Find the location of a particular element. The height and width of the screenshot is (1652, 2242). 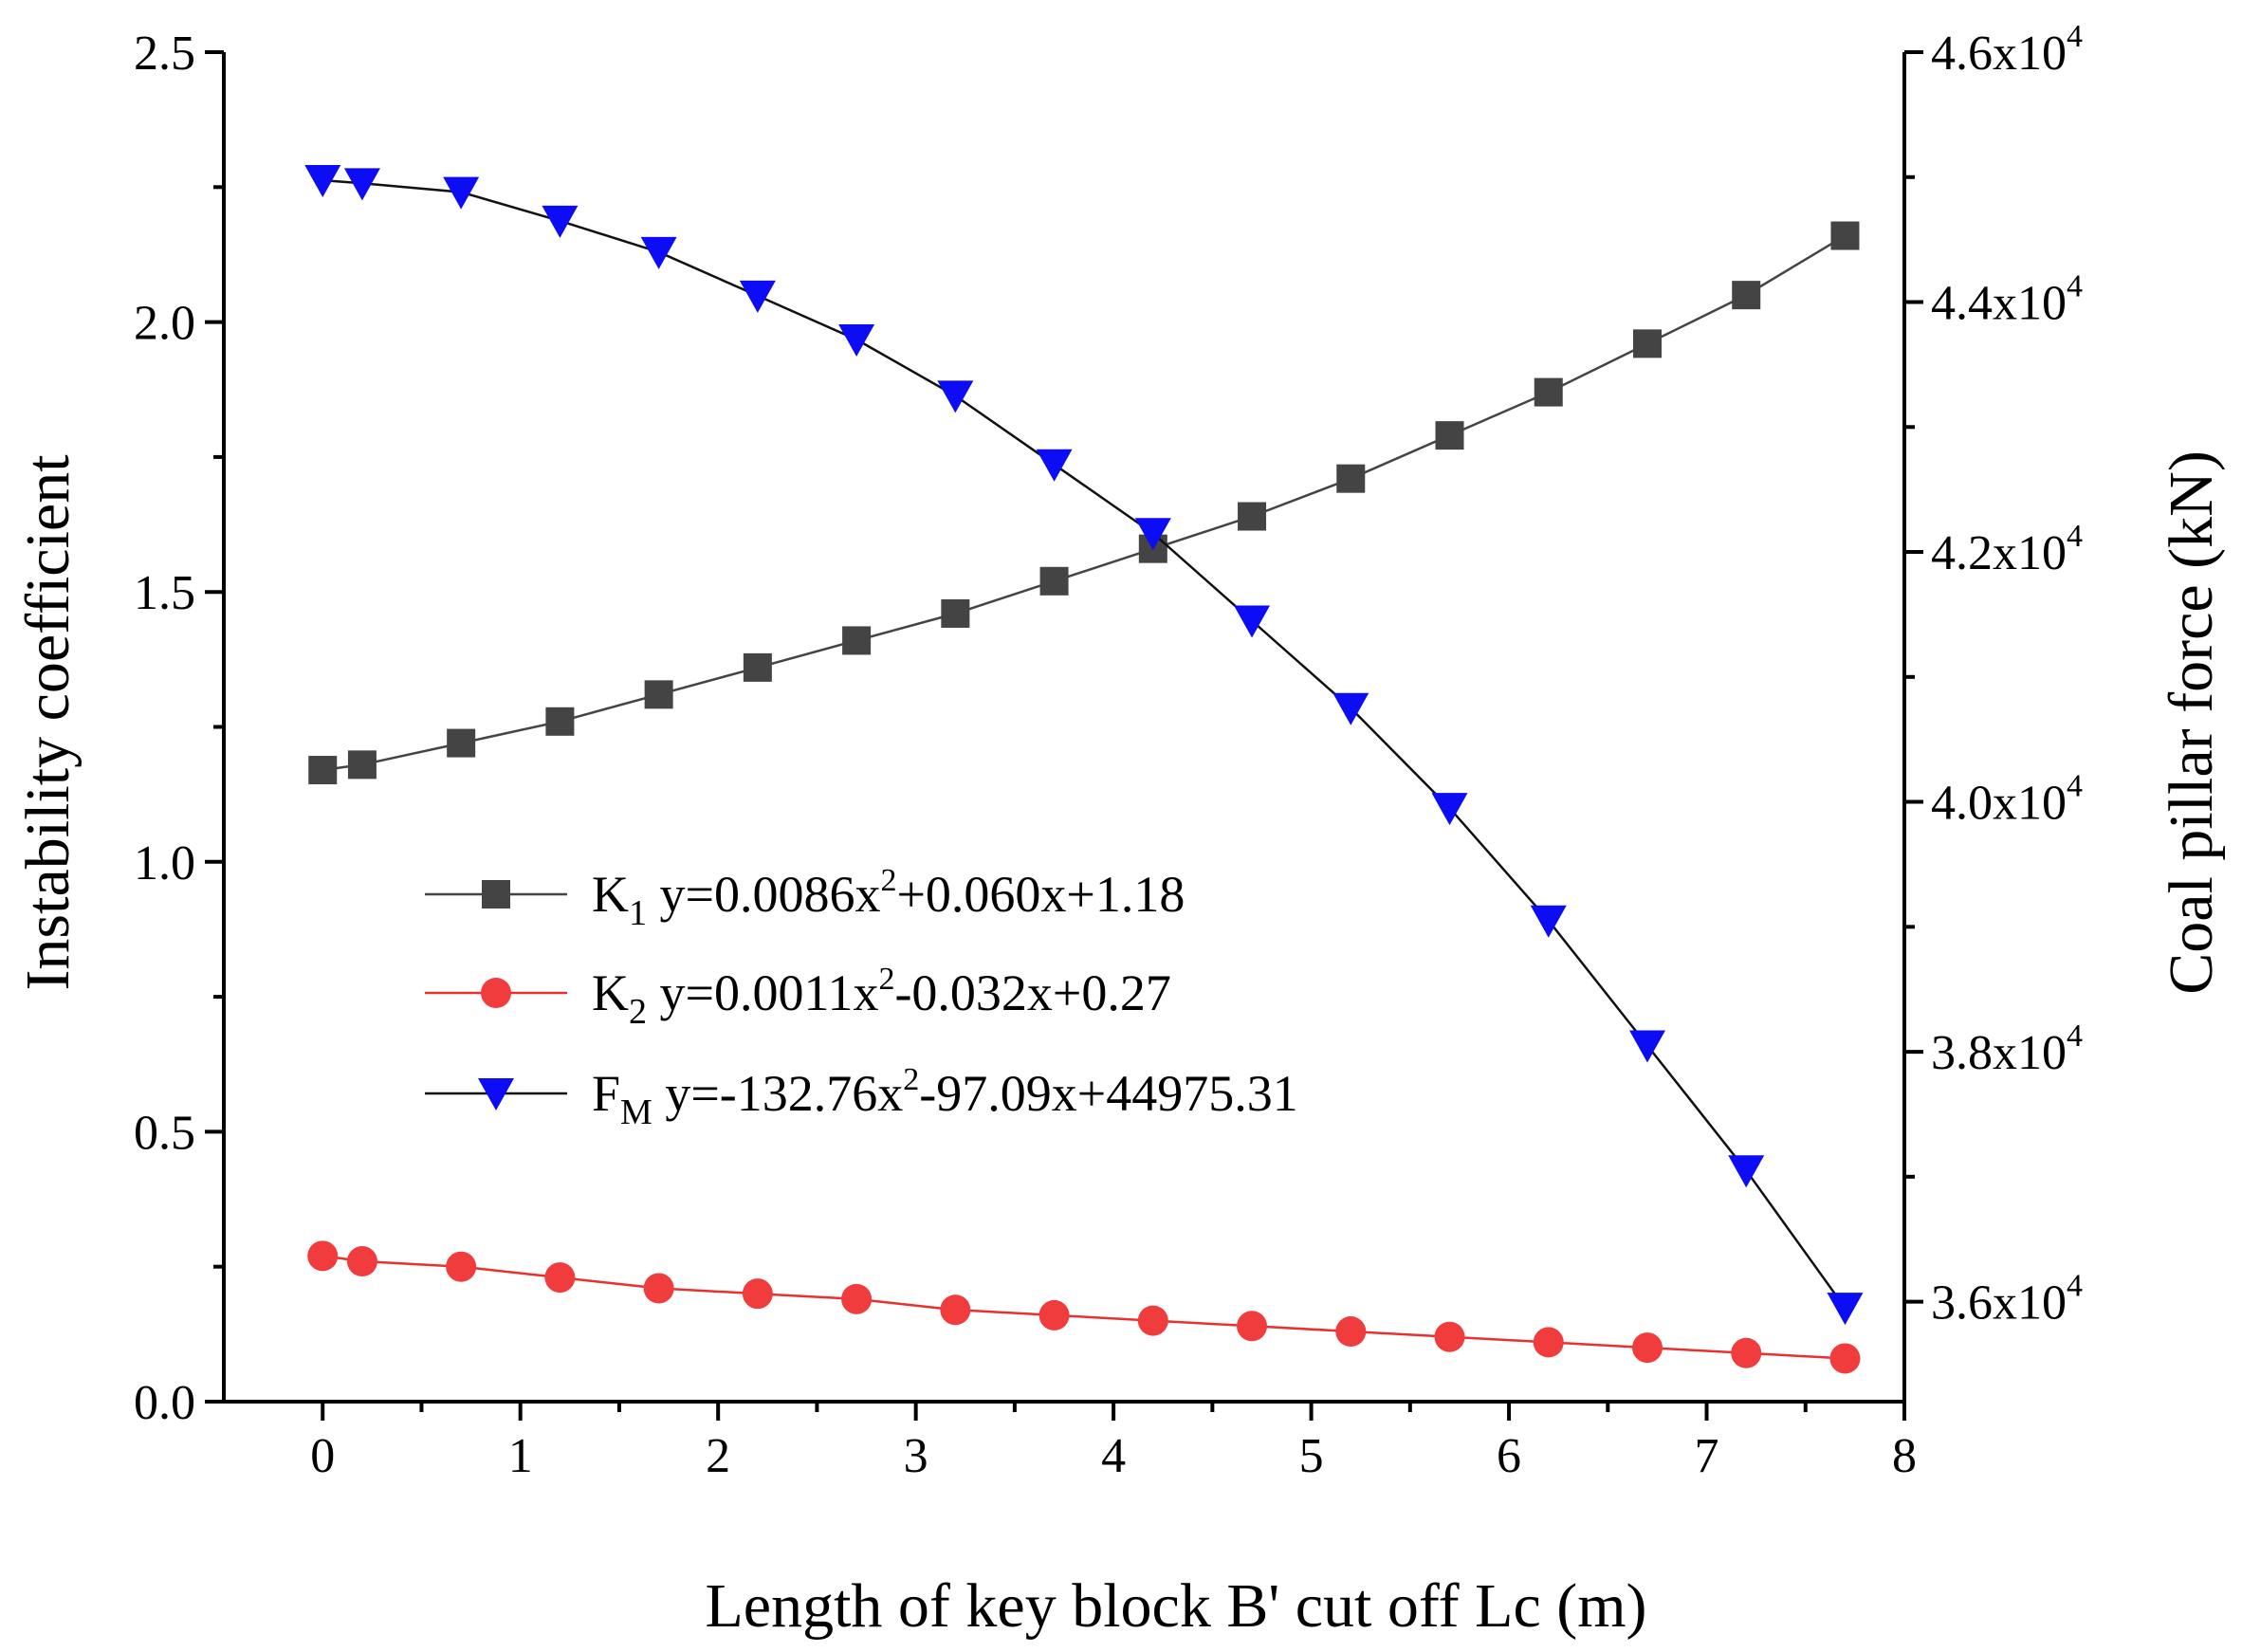

legend-item-FM: FM y=-132.76x2-97.09x+44975.31 is located at coordinates (861, 1097).